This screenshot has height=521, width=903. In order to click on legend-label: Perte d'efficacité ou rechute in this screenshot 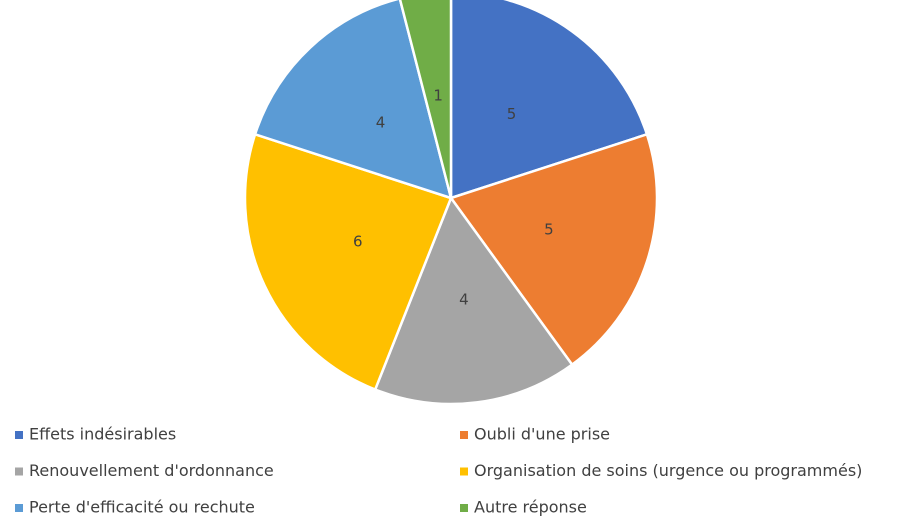, I will do `click(142, 507)`.